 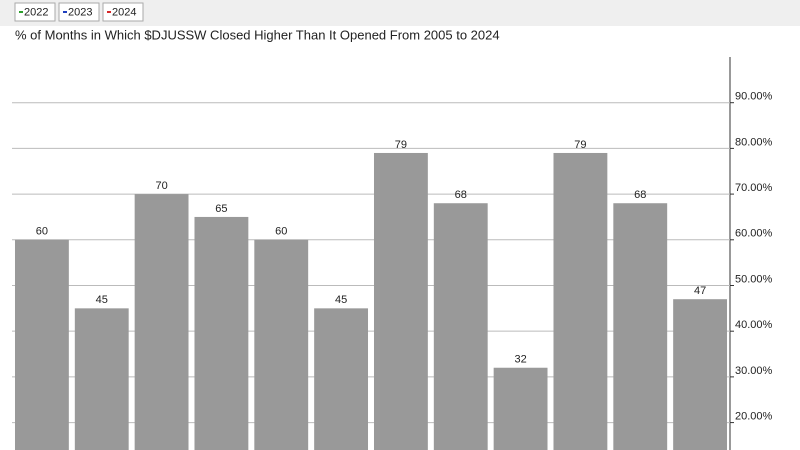 I want to click on data-label: 70, so click(x=161, y=186).